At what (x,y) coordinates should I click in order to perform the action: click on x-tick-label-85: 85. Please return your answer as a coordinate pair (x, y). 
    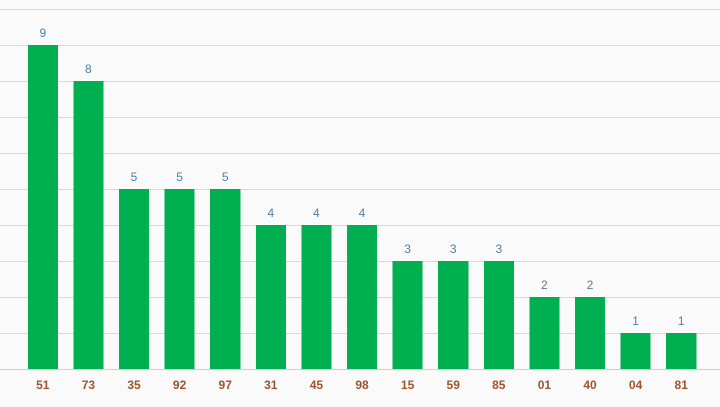
    Looking at the image, I should click on (499, 385).